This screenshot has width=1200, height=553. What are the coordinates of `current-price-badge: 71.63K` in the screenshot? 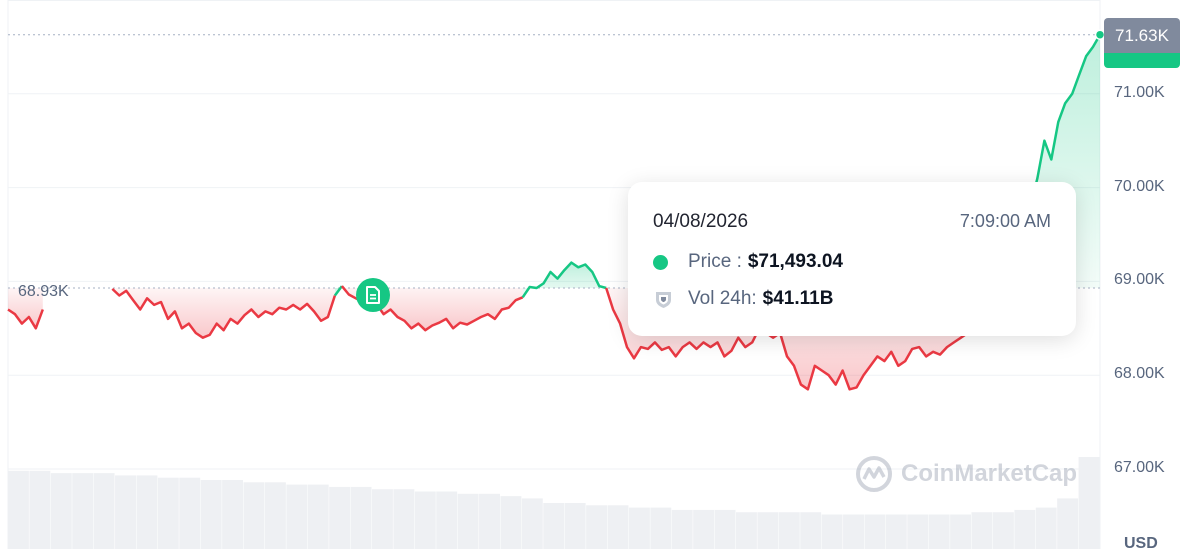 It's located at (1142, 43).